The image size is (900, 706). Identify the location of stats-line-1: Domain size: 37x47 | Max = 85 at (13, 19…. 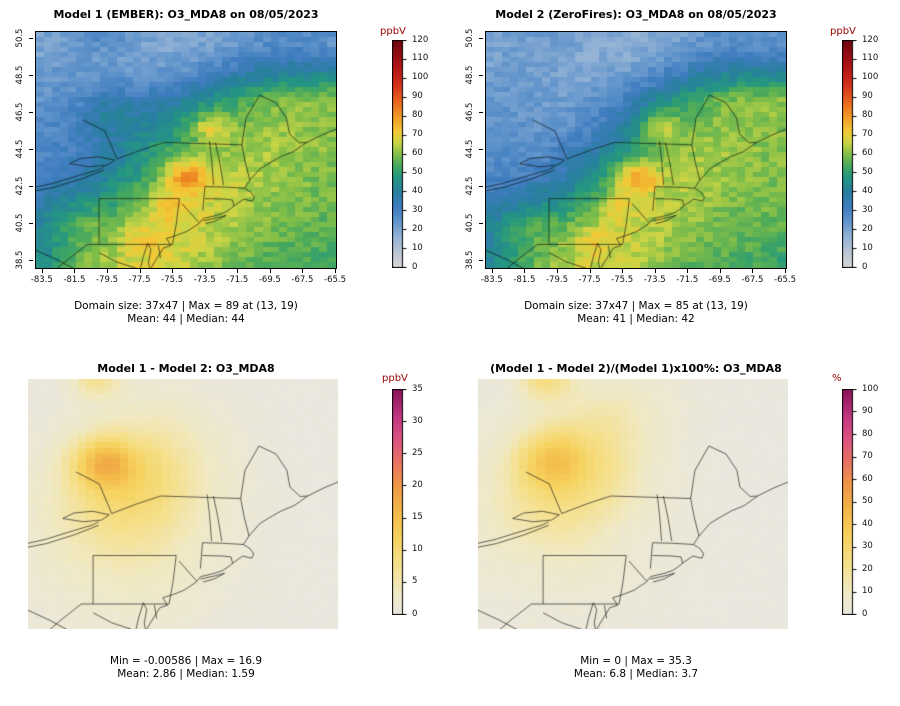
(636, 306).